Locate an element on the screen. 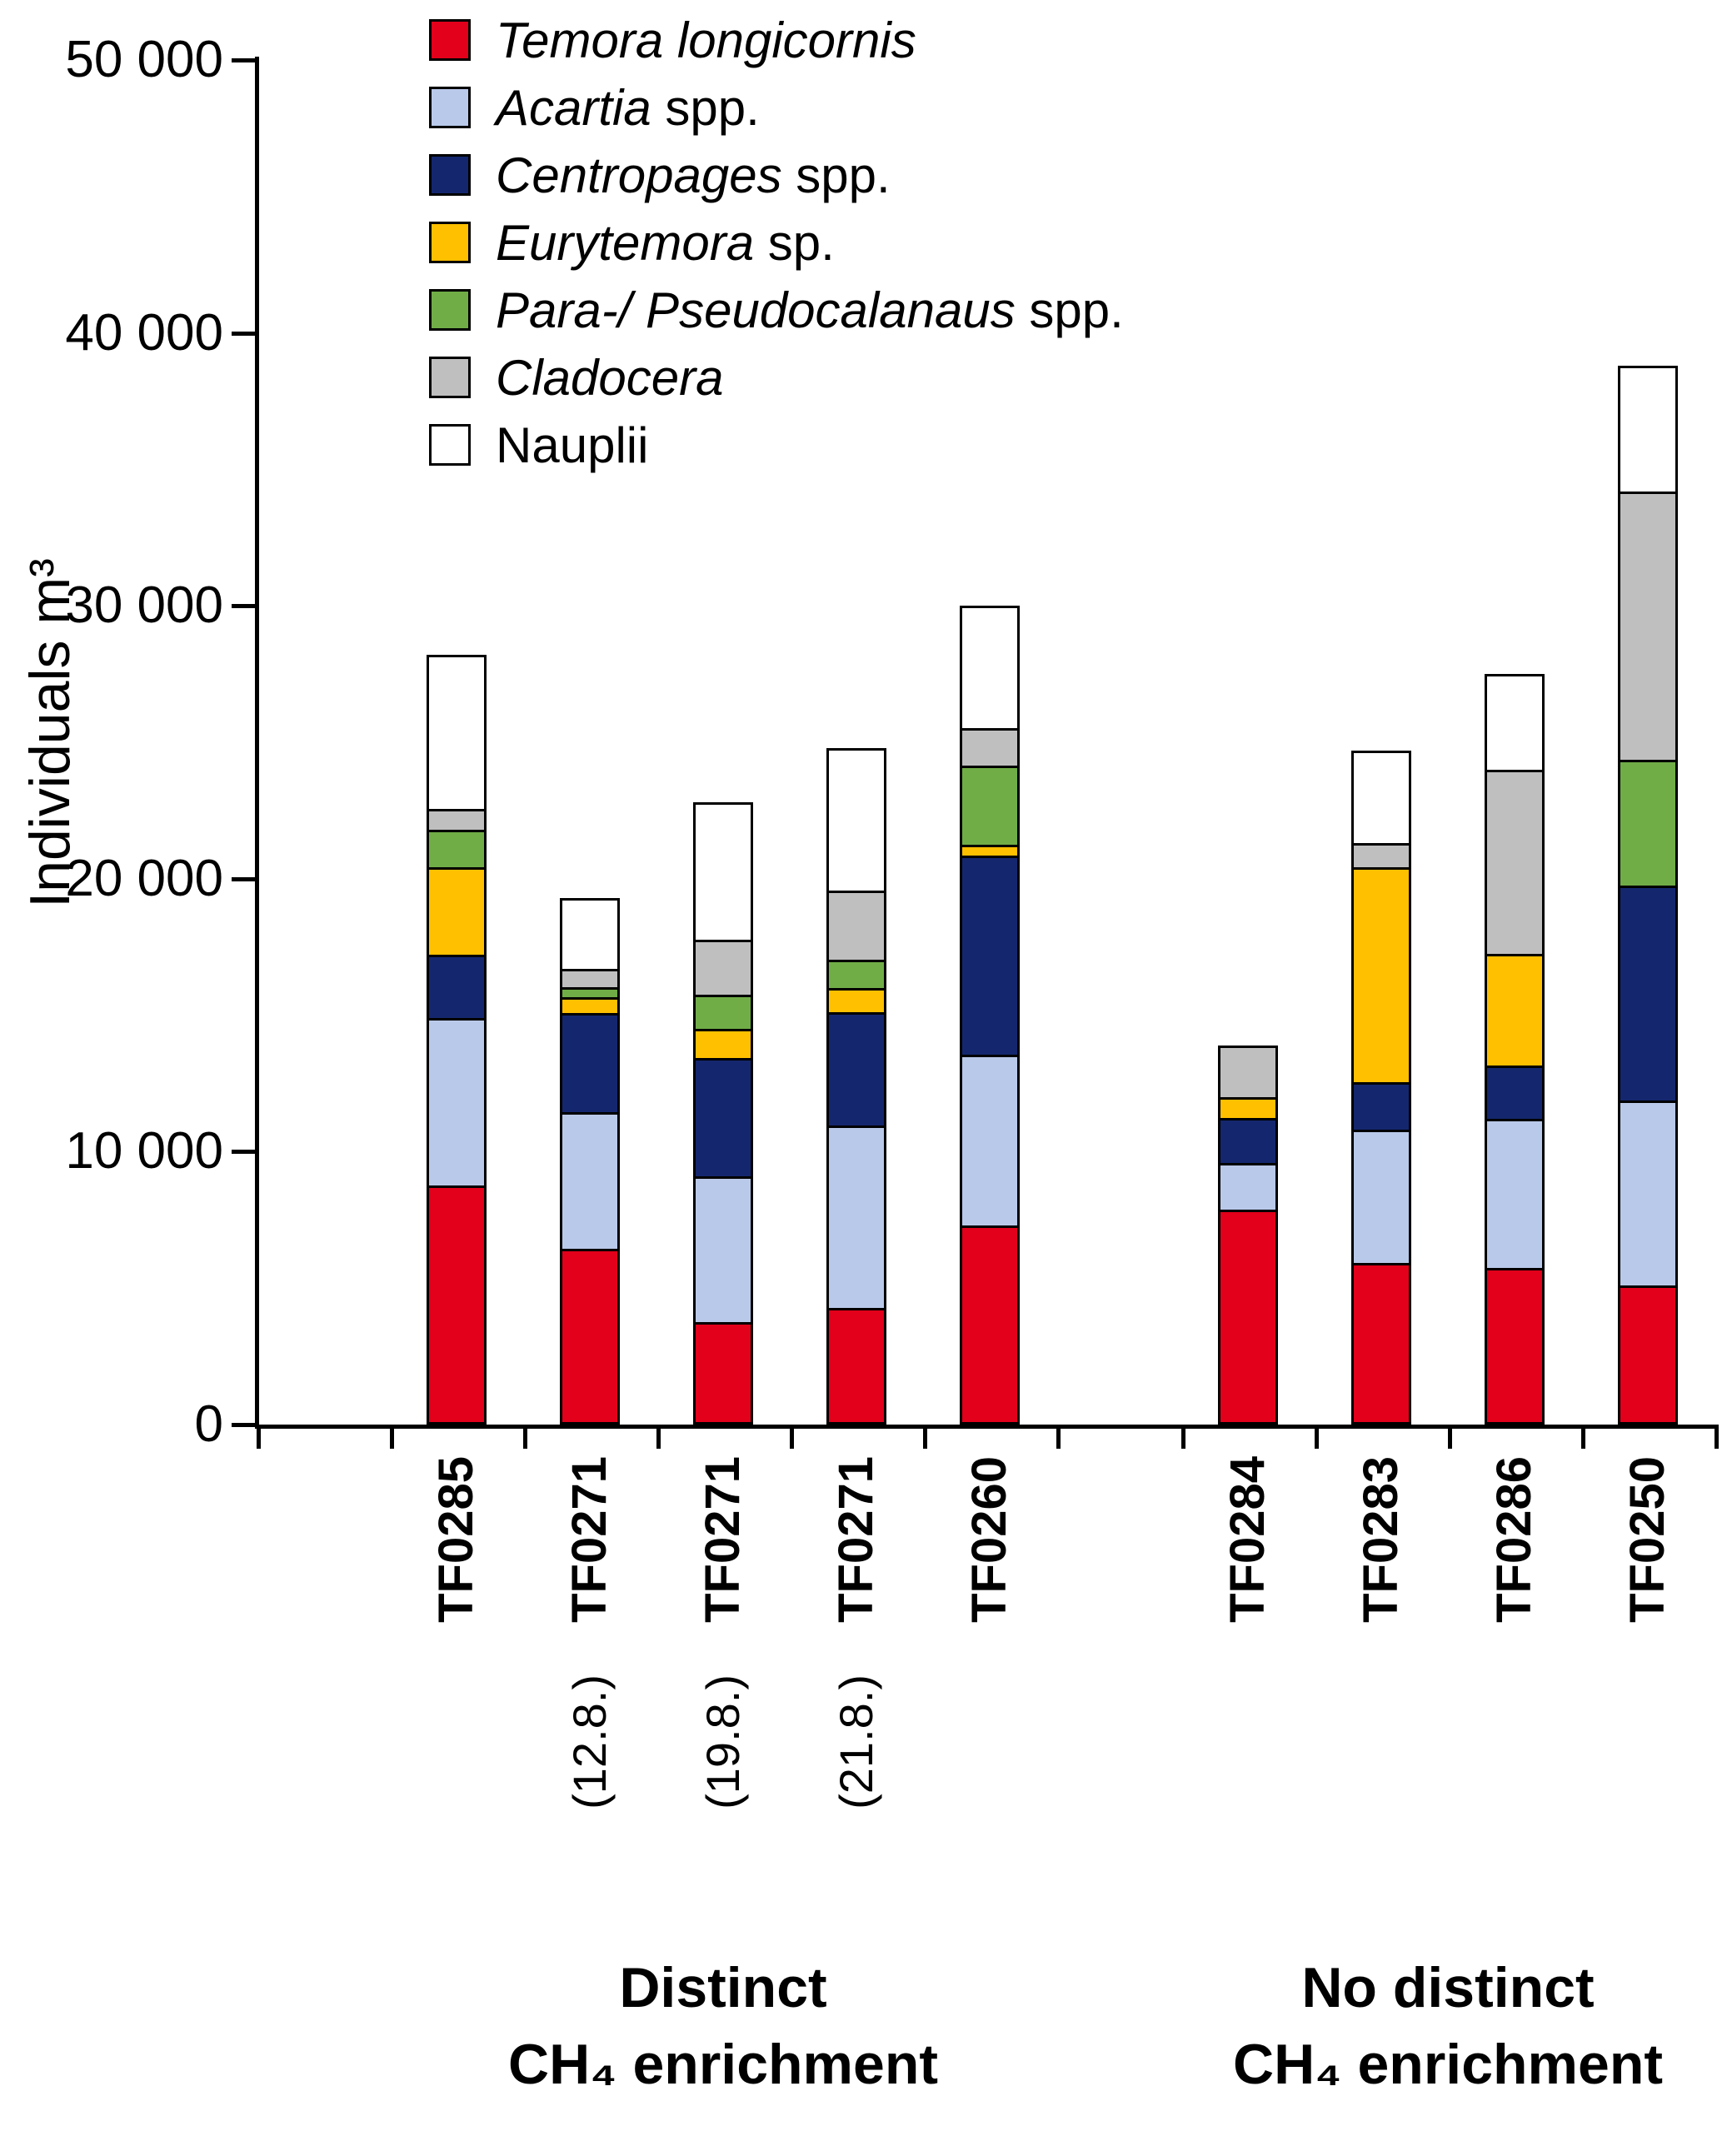 Image resolution: width=1722 pixels, height=2156 pixels. legend-label-italic: Acartia is located at coordinates (573, 107).